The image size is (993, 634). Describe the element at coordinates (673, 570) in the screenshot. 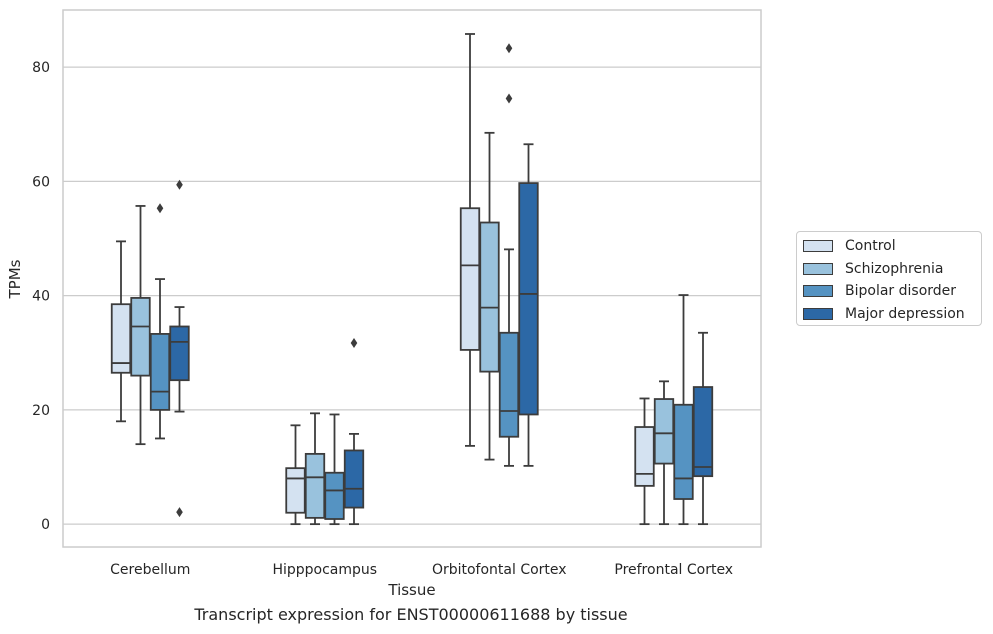

I see `x-tick-label: Prefrontal Cortex` at that location.